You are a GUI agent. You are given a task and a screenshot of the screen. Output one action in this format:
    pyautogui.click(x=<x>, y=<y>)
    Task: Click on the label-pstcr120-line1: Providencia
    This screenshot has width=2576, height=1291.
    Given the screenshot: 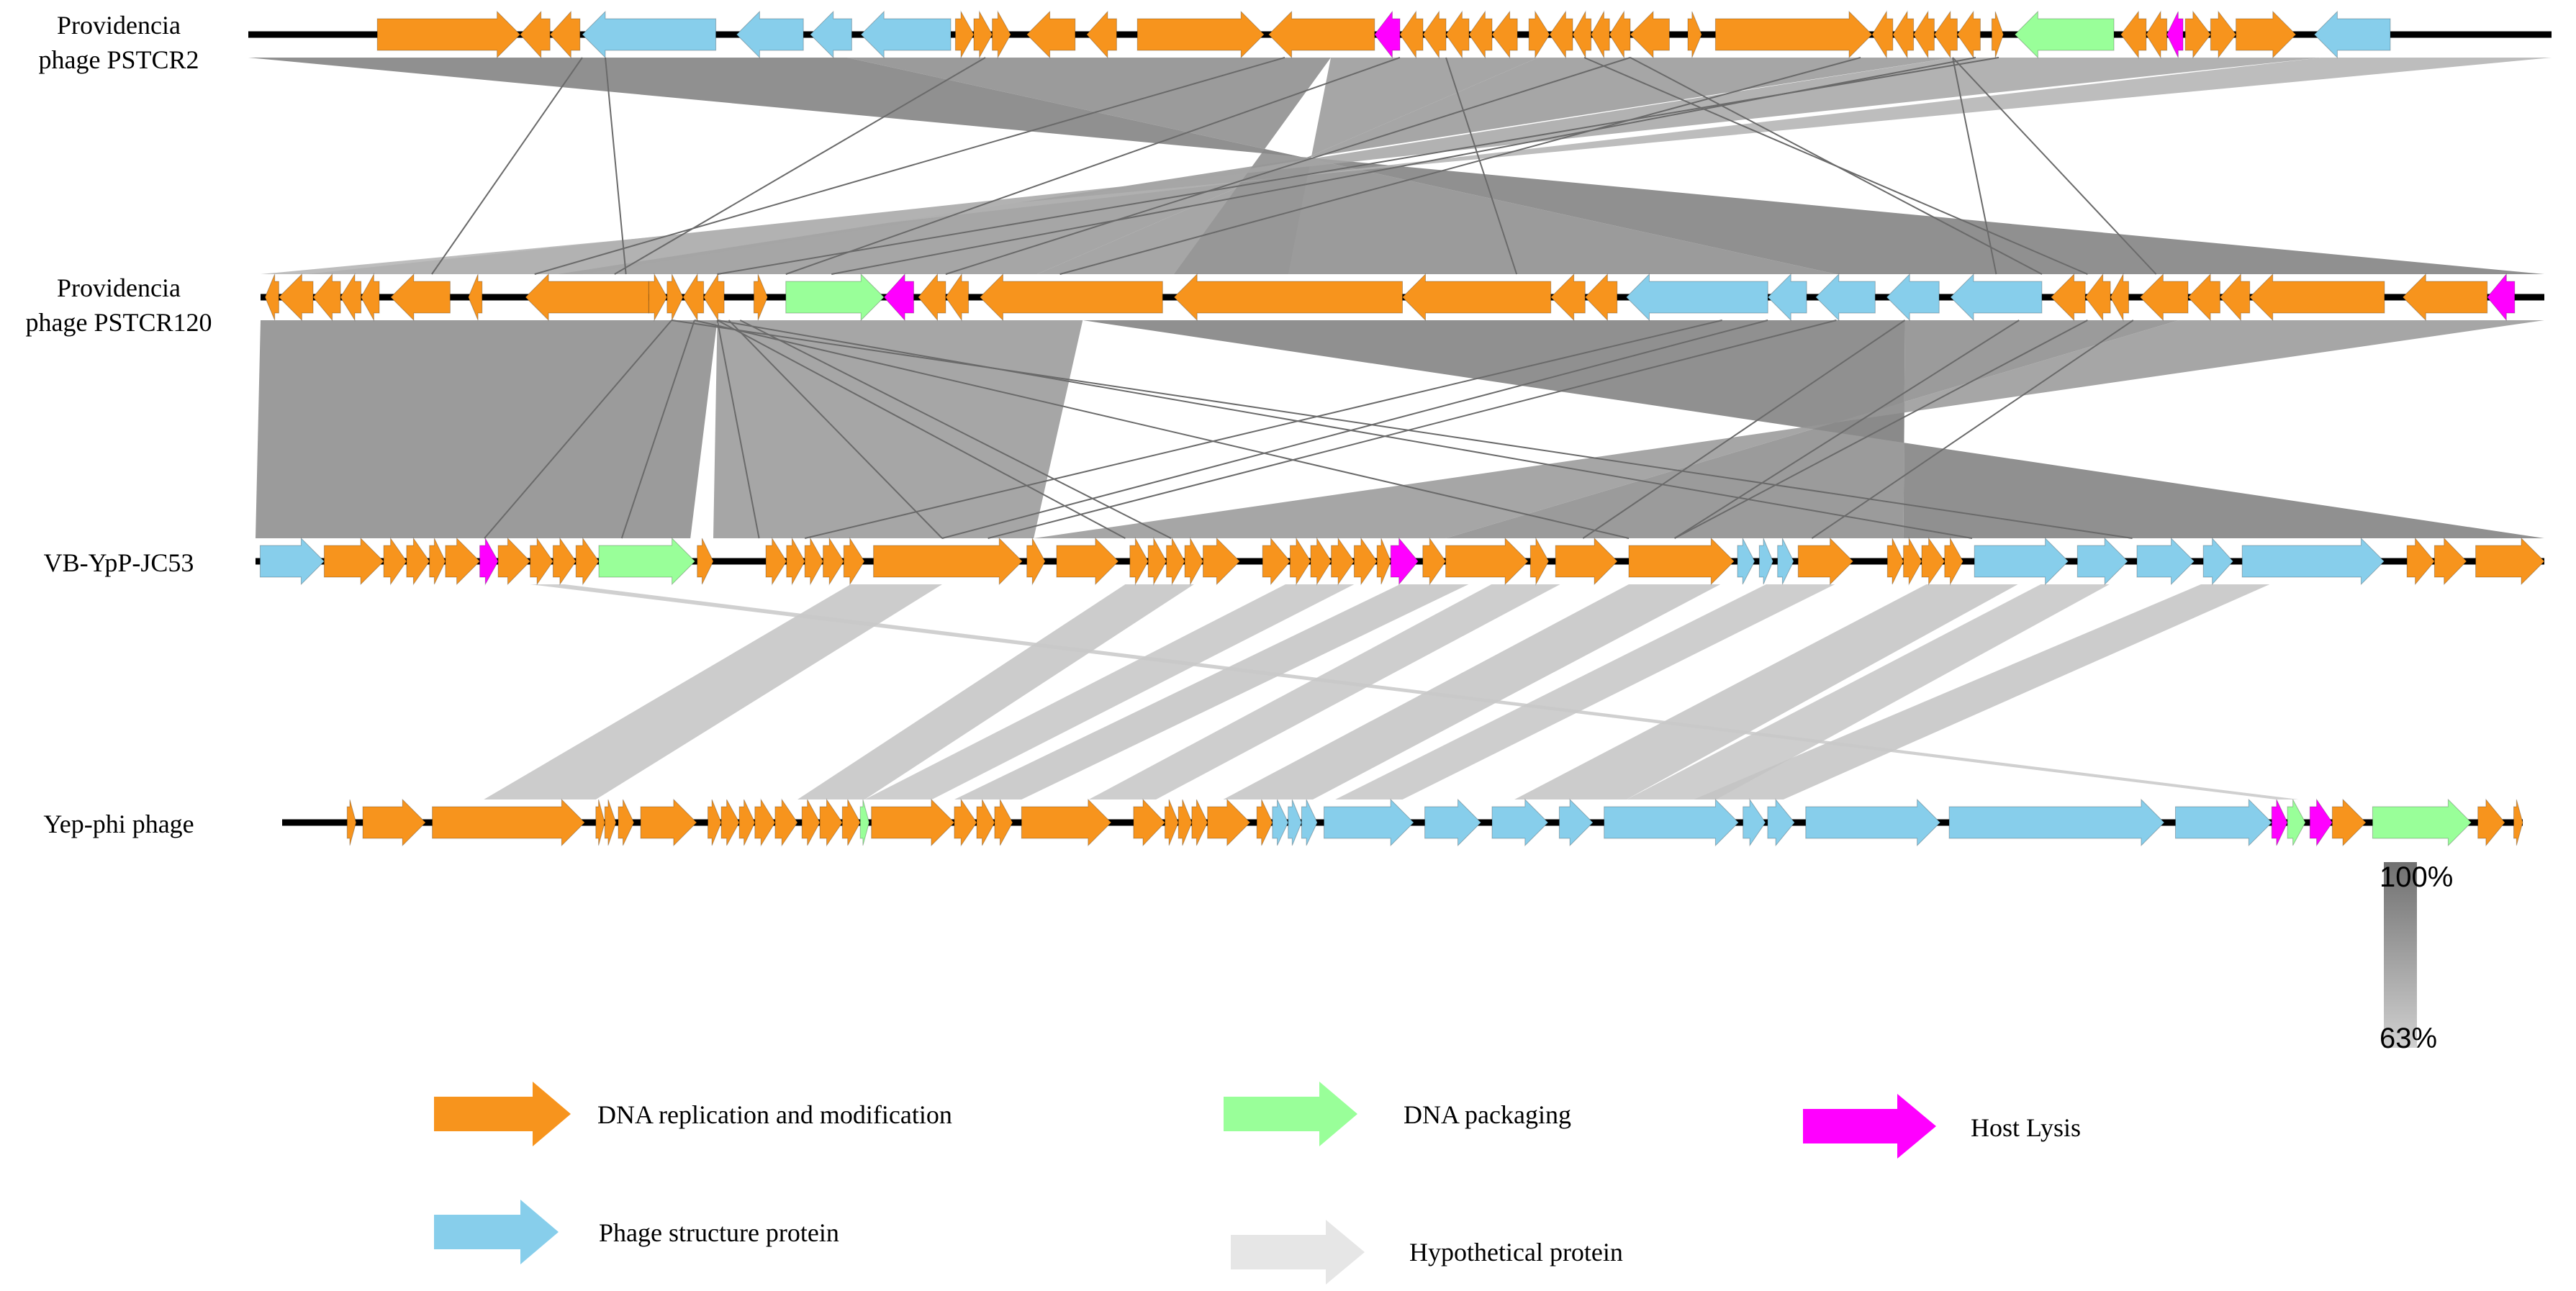 What is the action you would take?
    pyautogui.click(x=119, y=287)
    